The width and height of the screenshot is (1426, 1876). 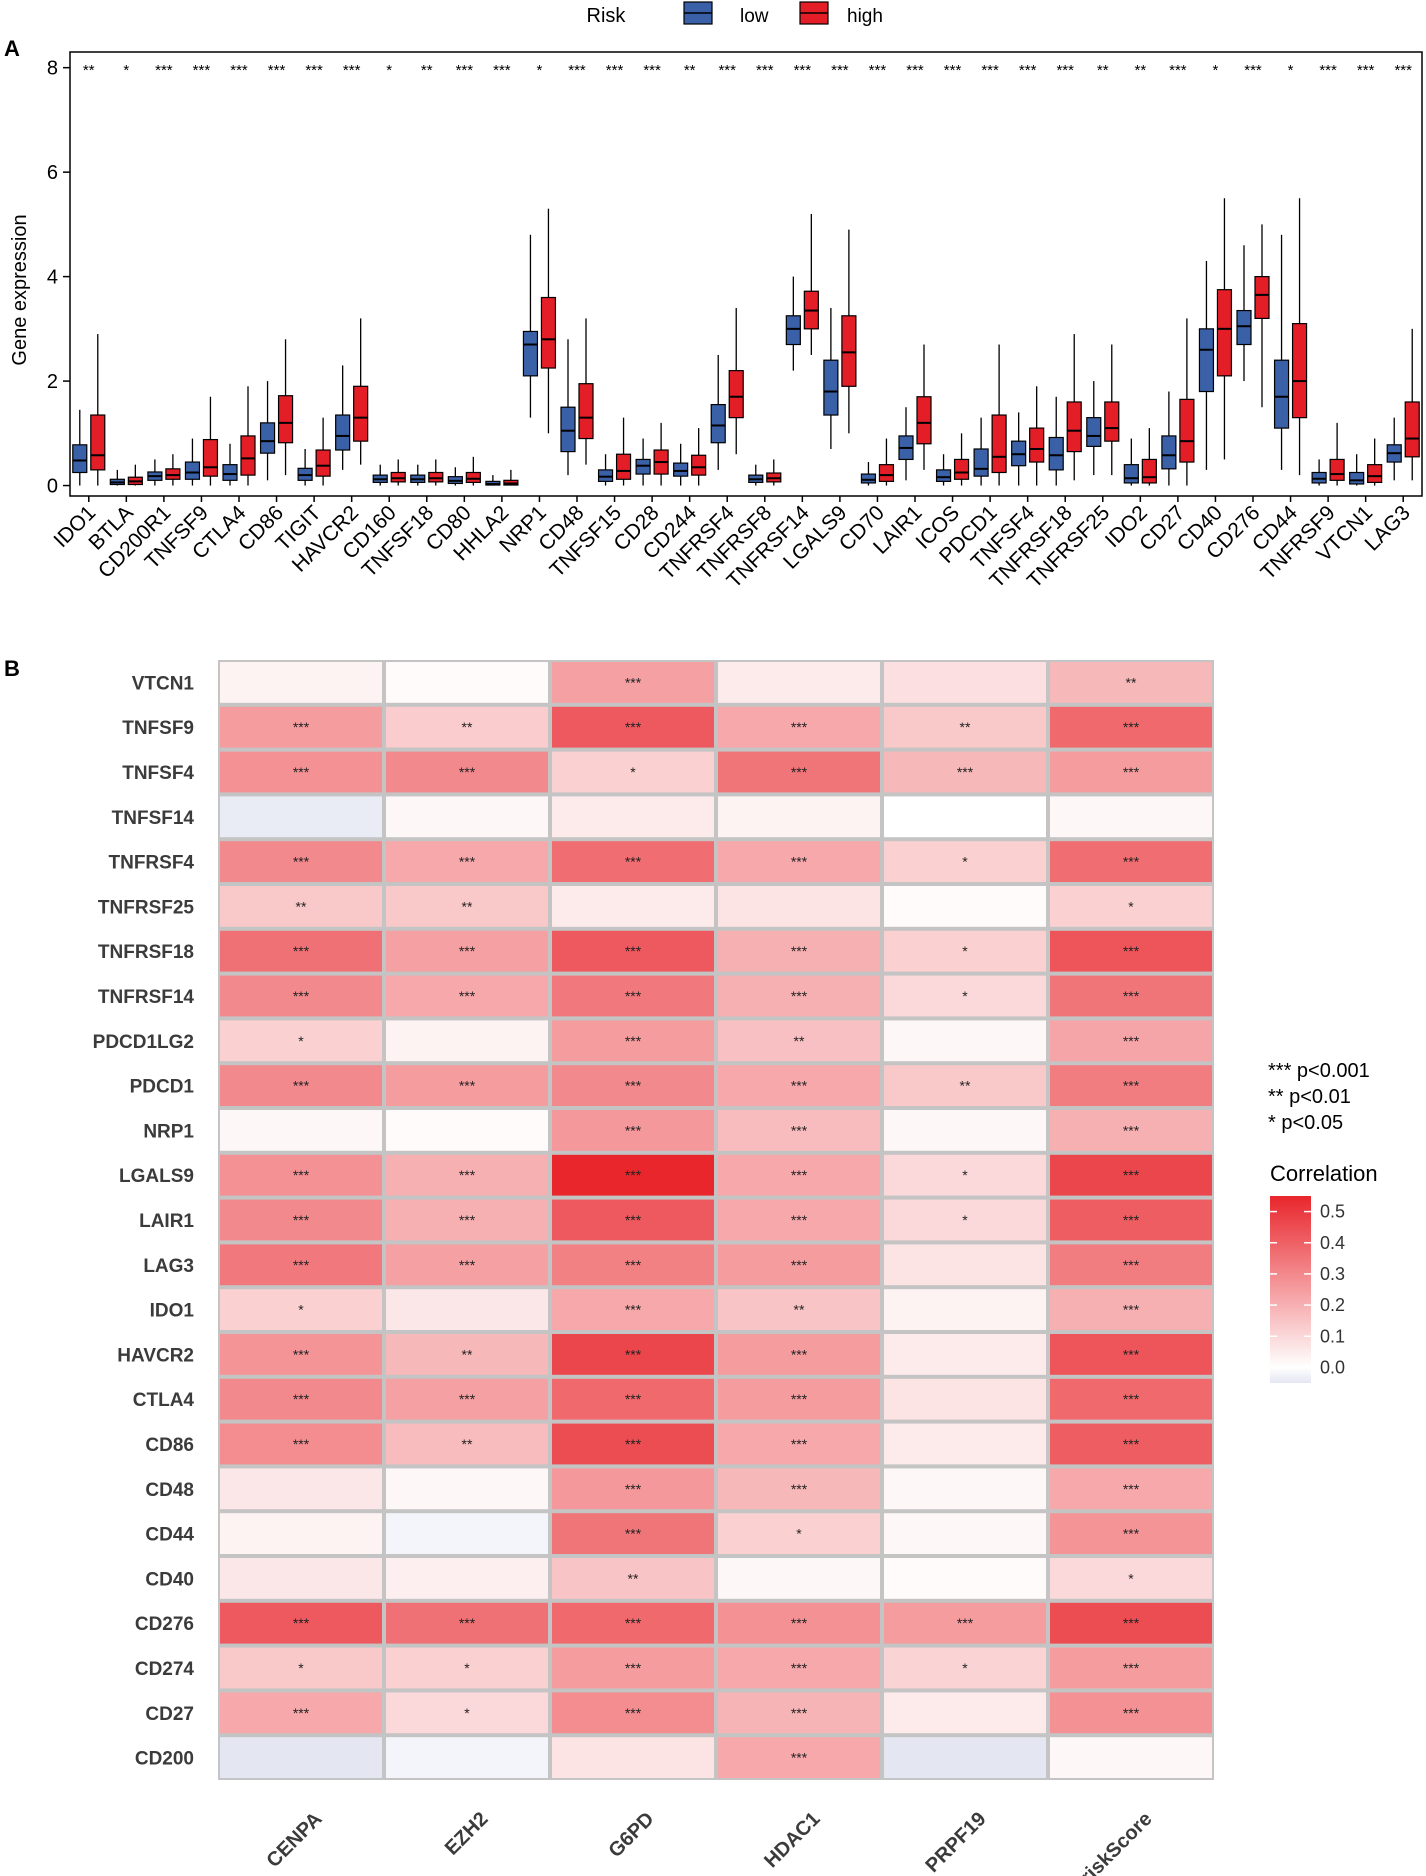 I want to click on significance-mark: **, so click(x=89, y=70).